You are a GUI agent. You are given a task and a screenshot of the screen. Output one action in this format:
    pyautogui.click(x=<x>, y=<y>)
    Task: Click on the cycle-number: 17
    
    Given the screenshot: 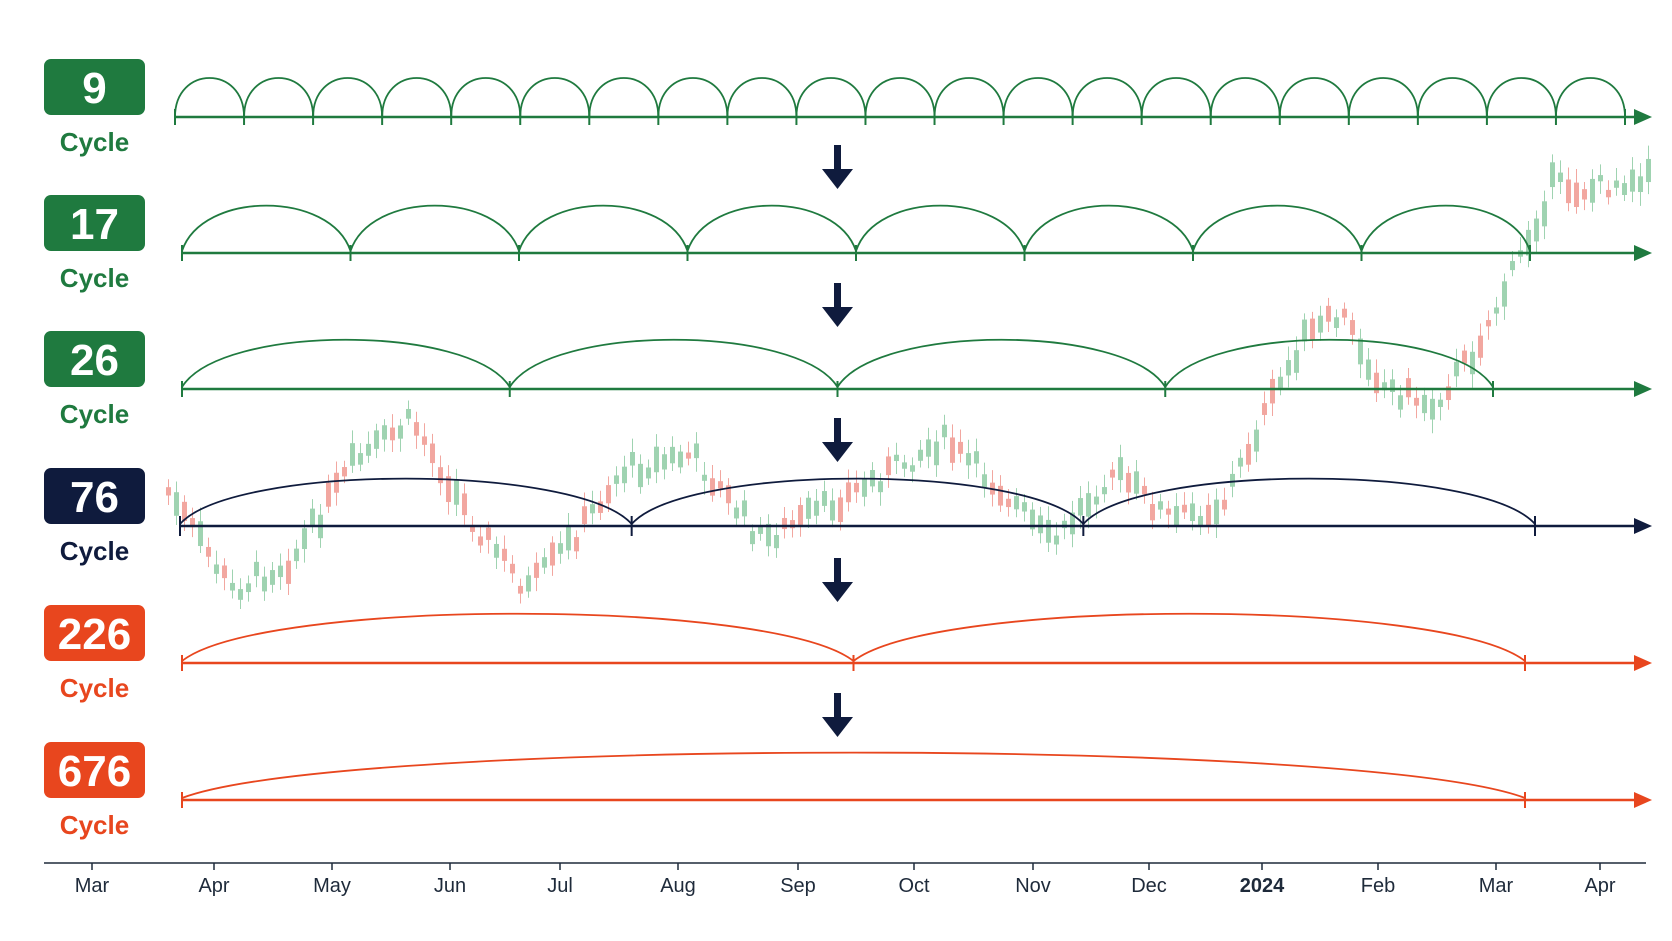 What is the action you would take?
    pyautogui.click(x=94, y=224)
    